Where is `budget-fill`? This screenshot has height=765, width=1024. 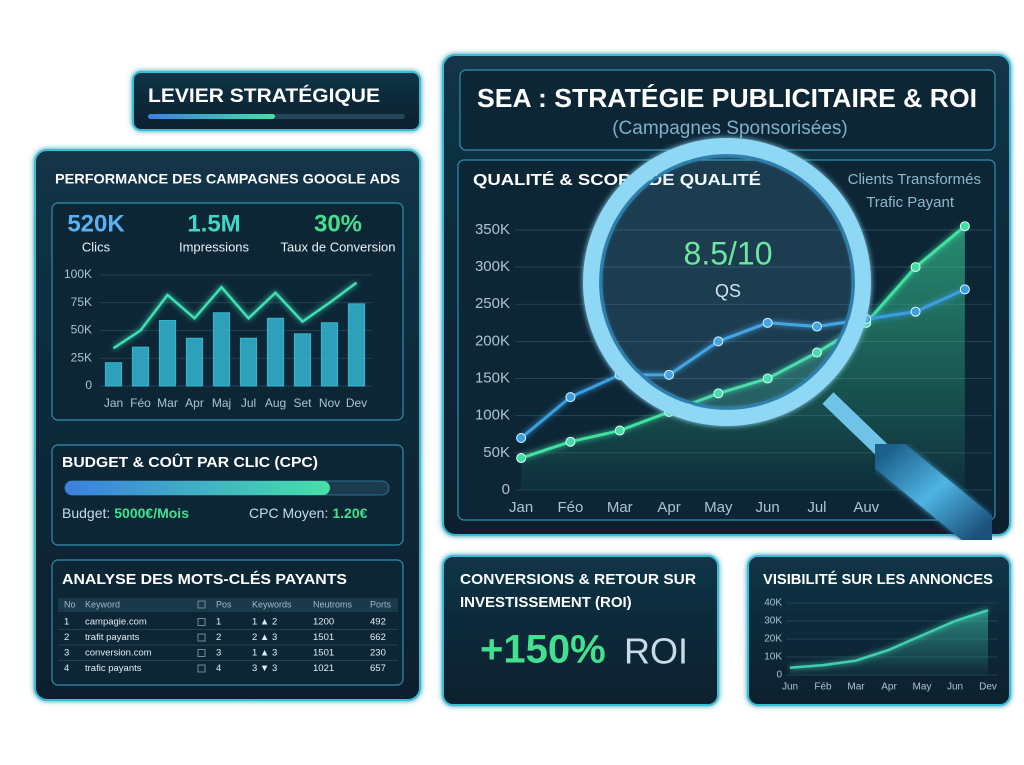
budget-fill is located at coordinates (197, 488).